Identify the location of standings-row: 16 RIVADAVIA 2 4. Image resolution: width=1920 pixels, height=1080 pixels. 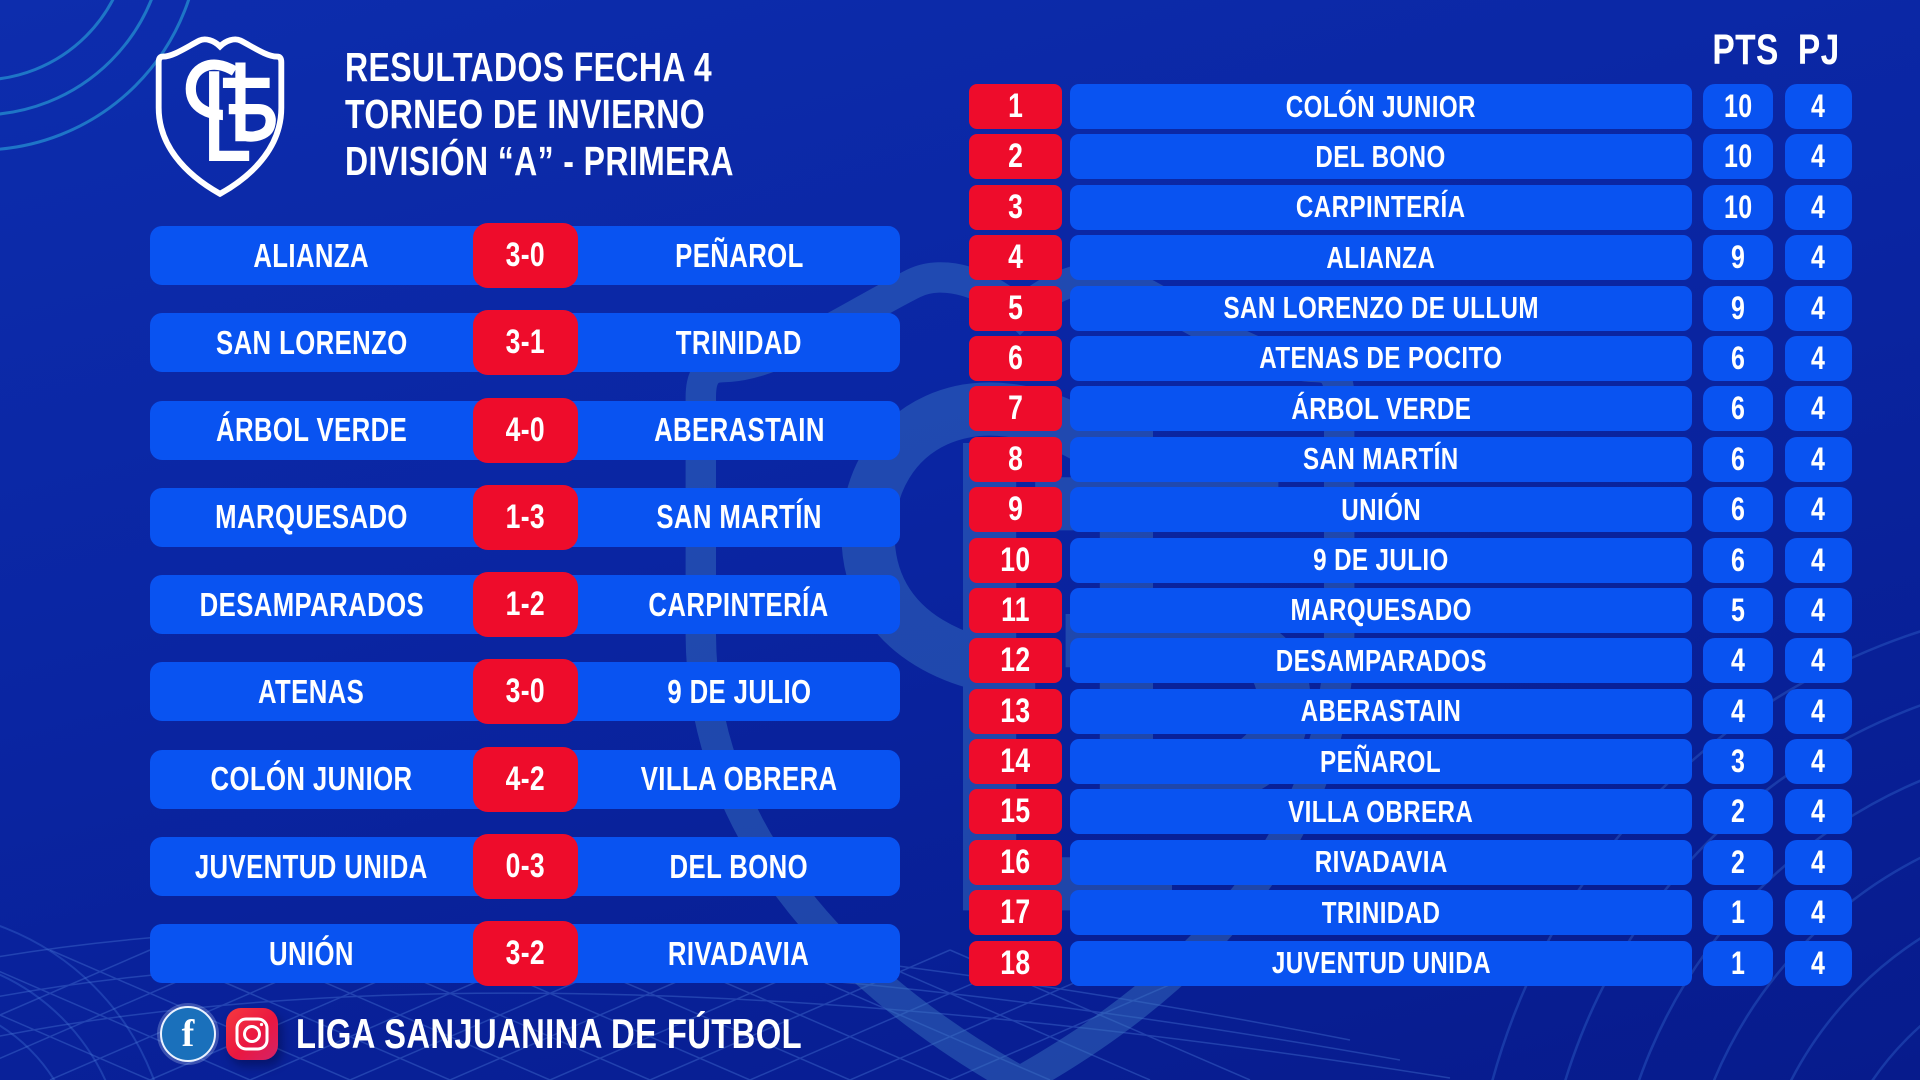
(1410, 862).